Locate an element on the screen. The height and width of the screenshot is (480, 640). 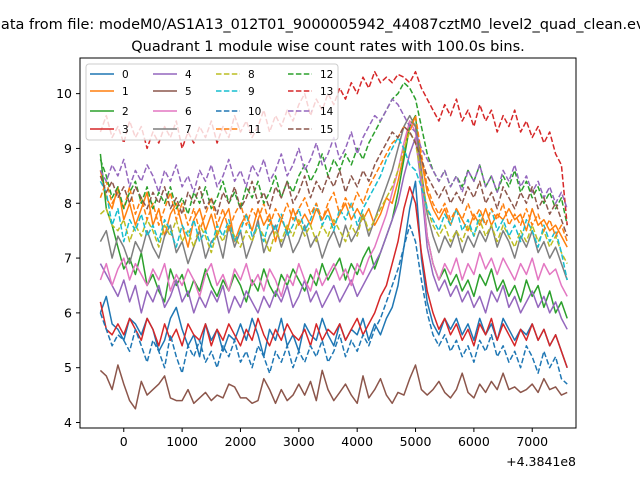
legend-label-0: 0 is located at coordinates (125, 75).